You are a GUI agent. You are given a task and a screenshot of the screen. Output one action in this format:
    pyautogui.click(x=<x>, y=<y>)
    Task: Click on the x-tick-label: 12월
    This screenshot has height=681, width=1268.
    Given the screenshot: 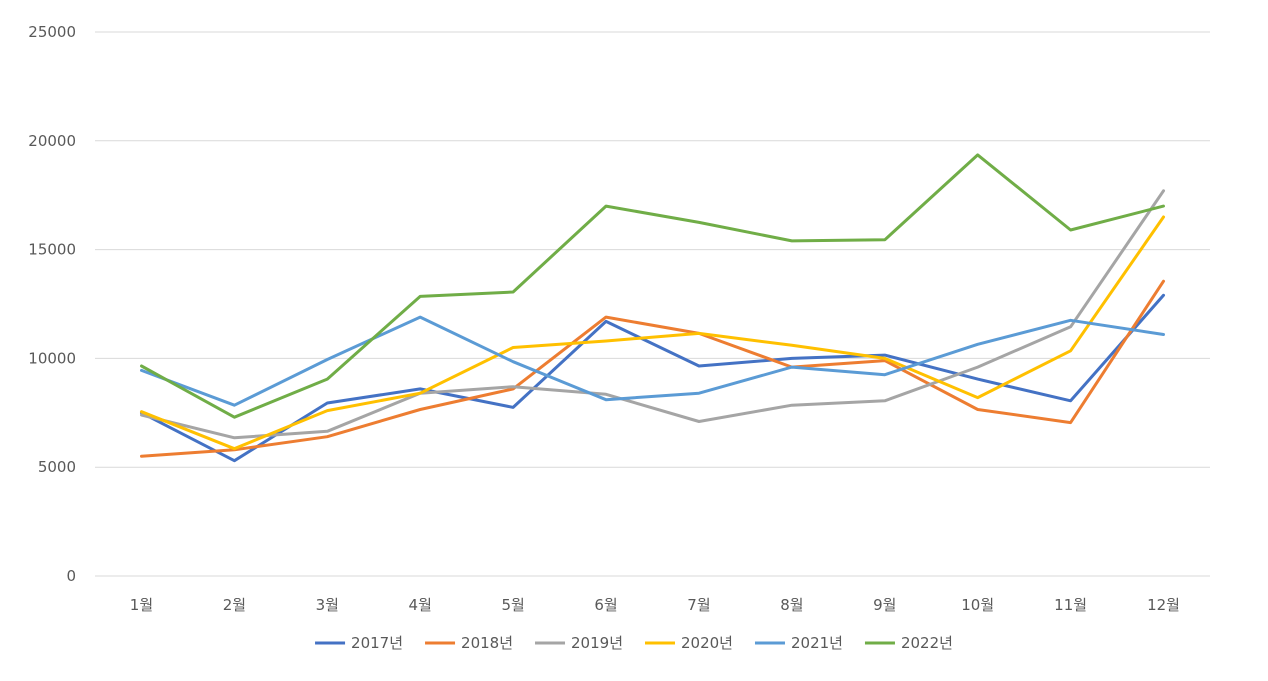 What is the action you would take?
    pyautogui.click(x=1163, y=605)
    